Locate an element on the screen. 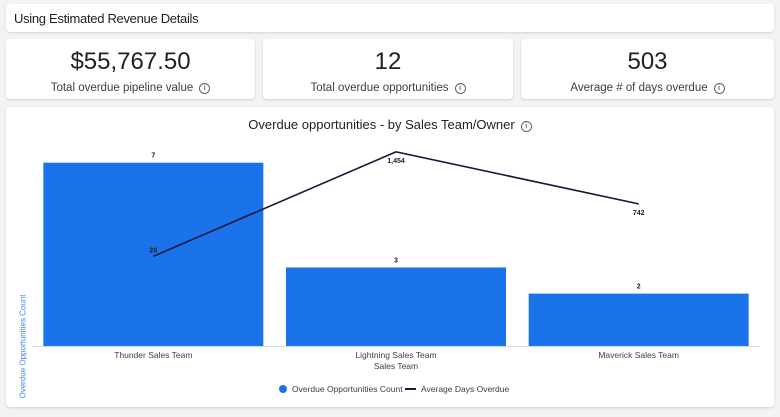 This screenshot has width=780, height=417. legend-dot-icon is located at coordinates (283, 389).